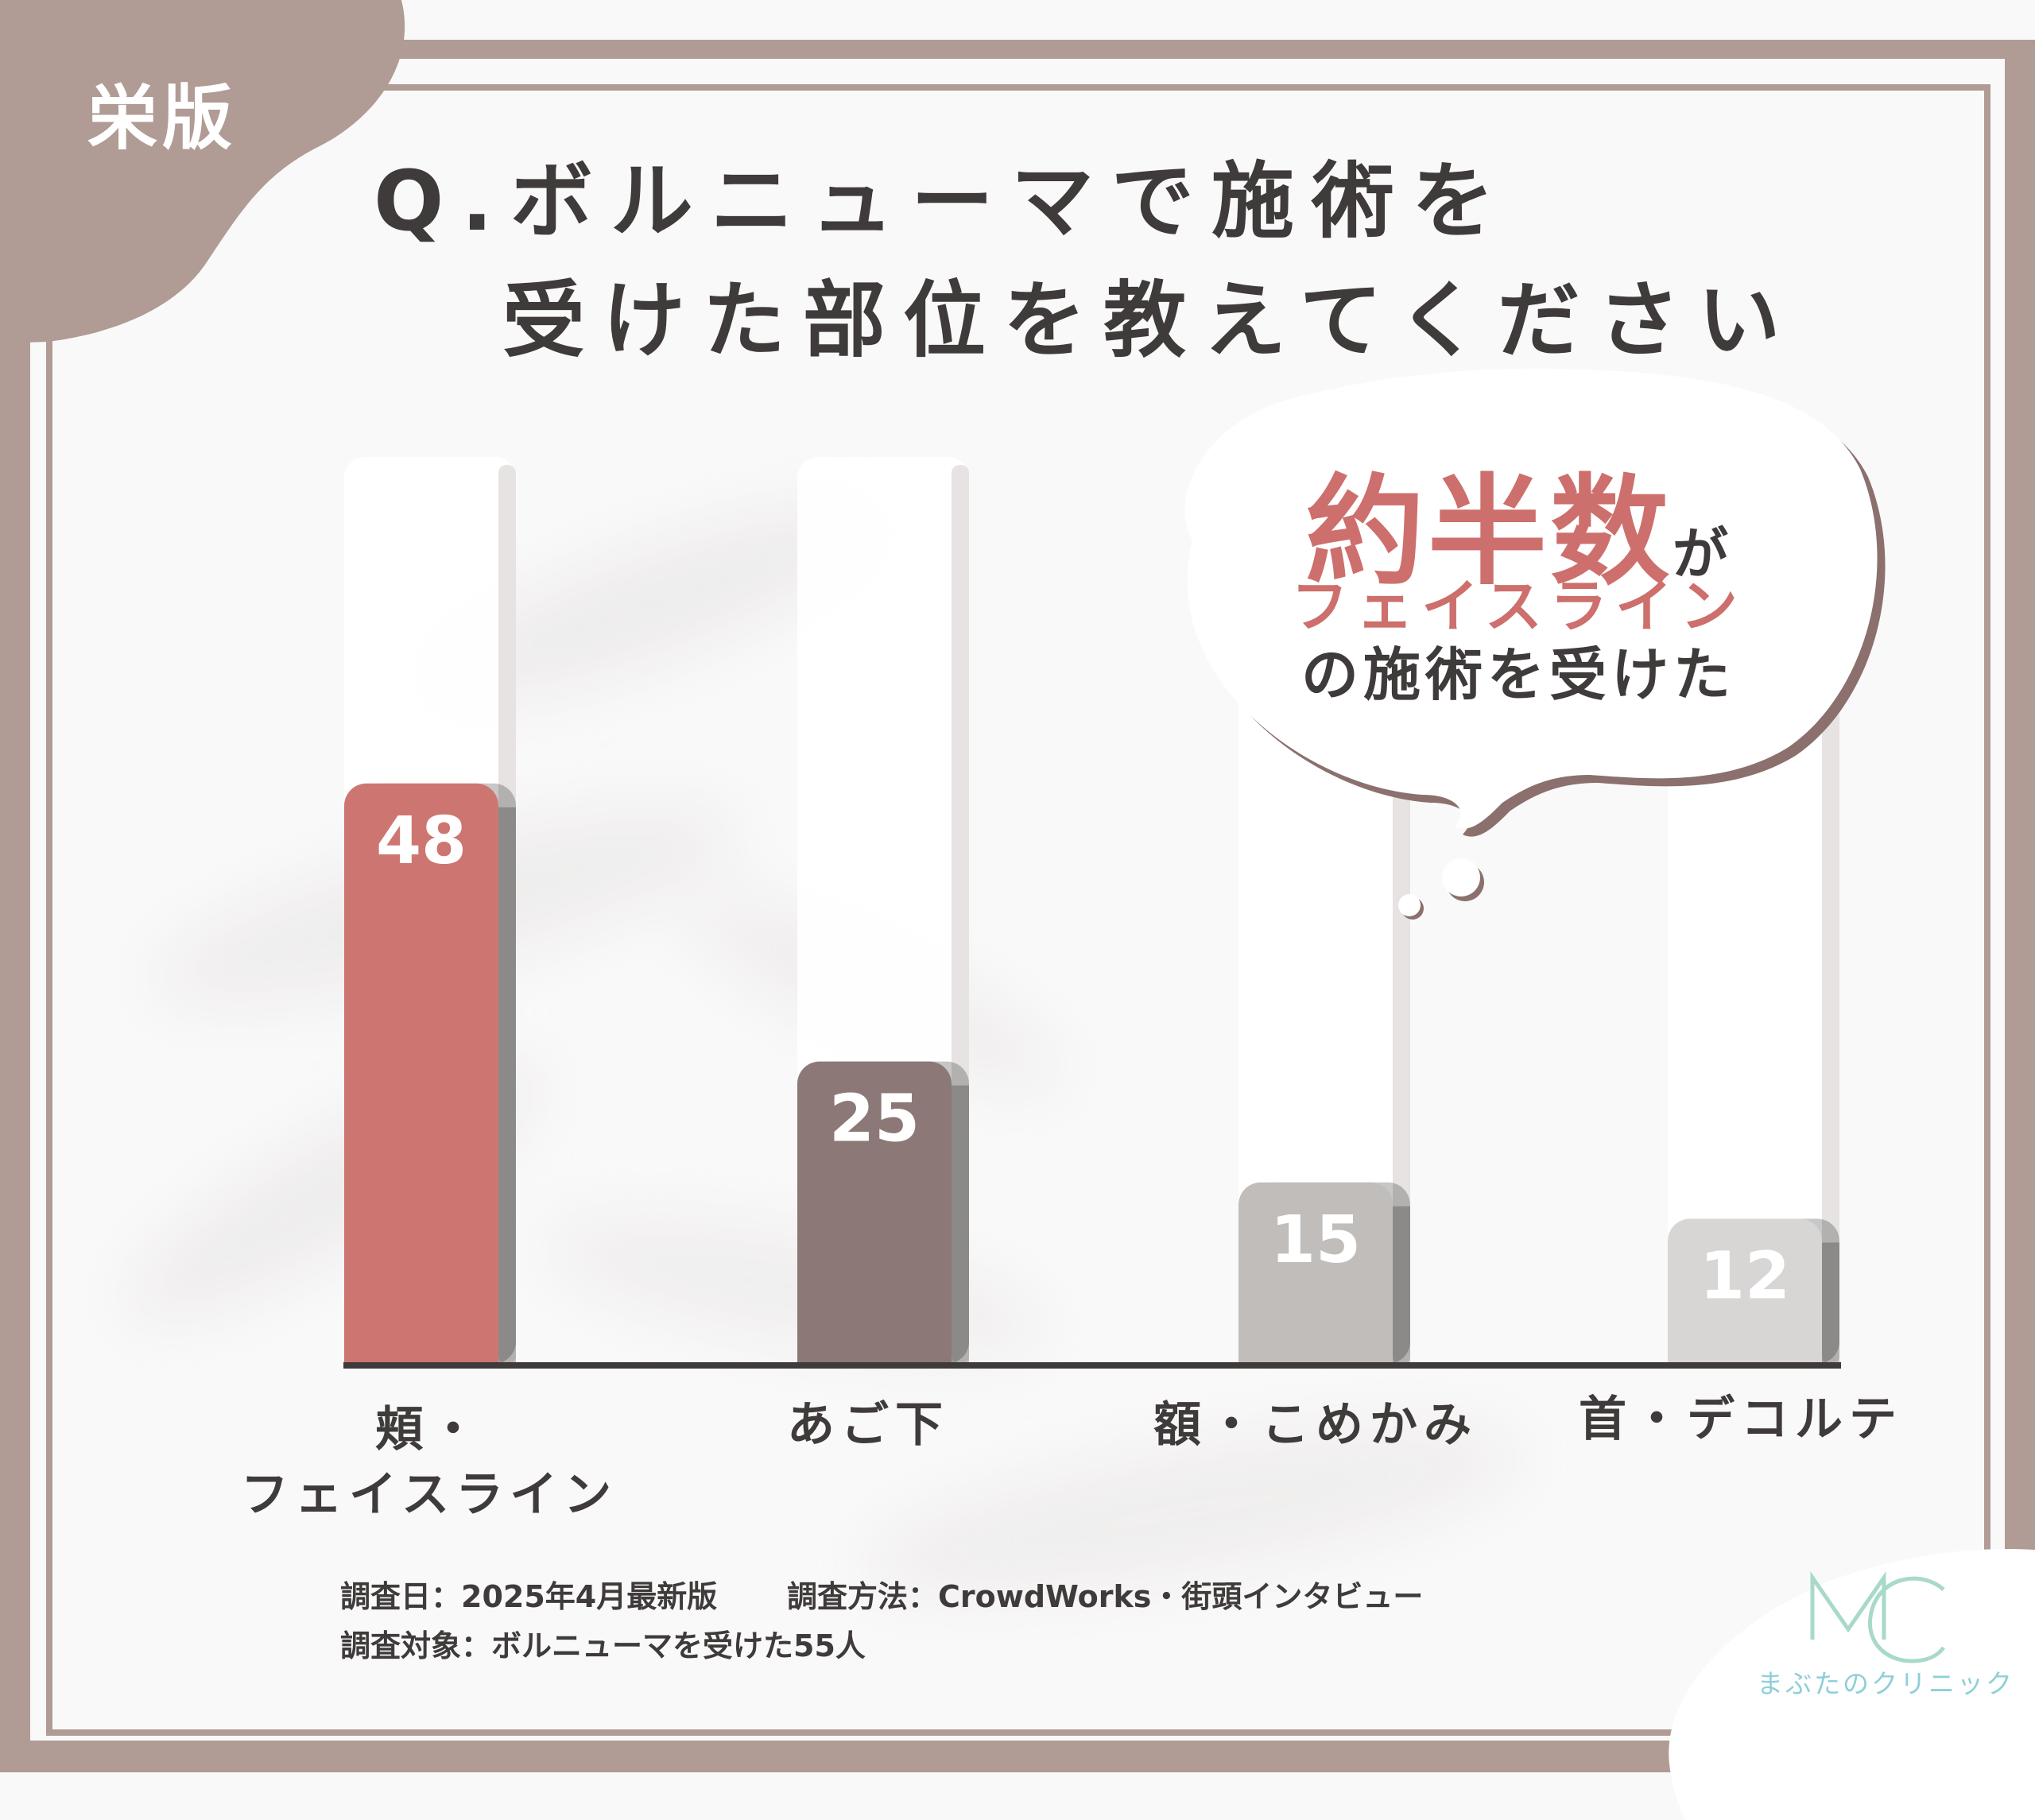 The width and height of the screenshot is (2035, 1820). I want to click on callout-line-2: フェイスライン, so click(1518, 606).